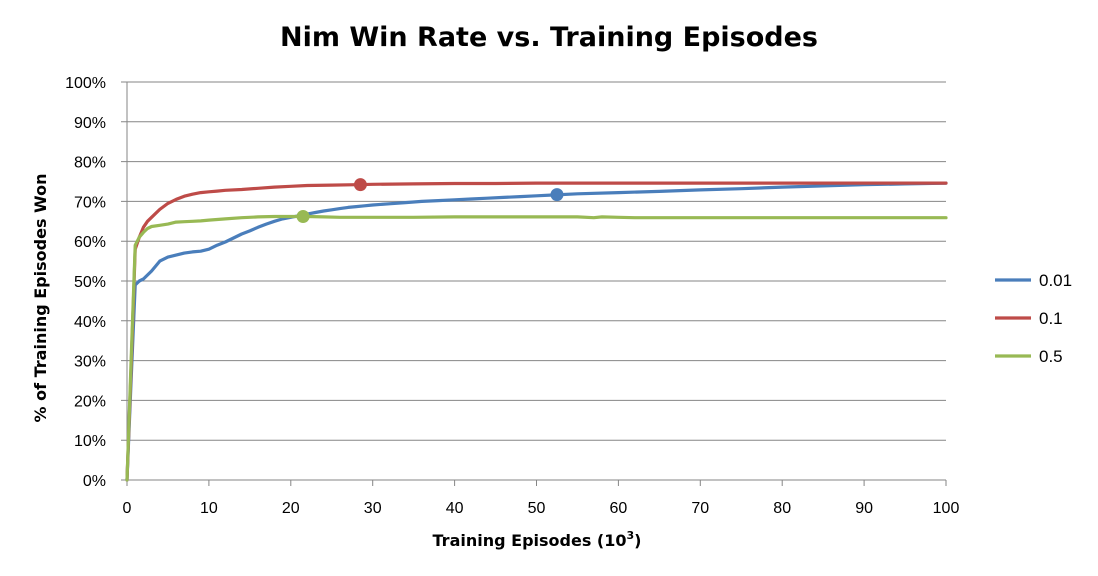 The image size is (1098, 576). I want to click on x-axis-label-suffix: ), so click(637, 540).